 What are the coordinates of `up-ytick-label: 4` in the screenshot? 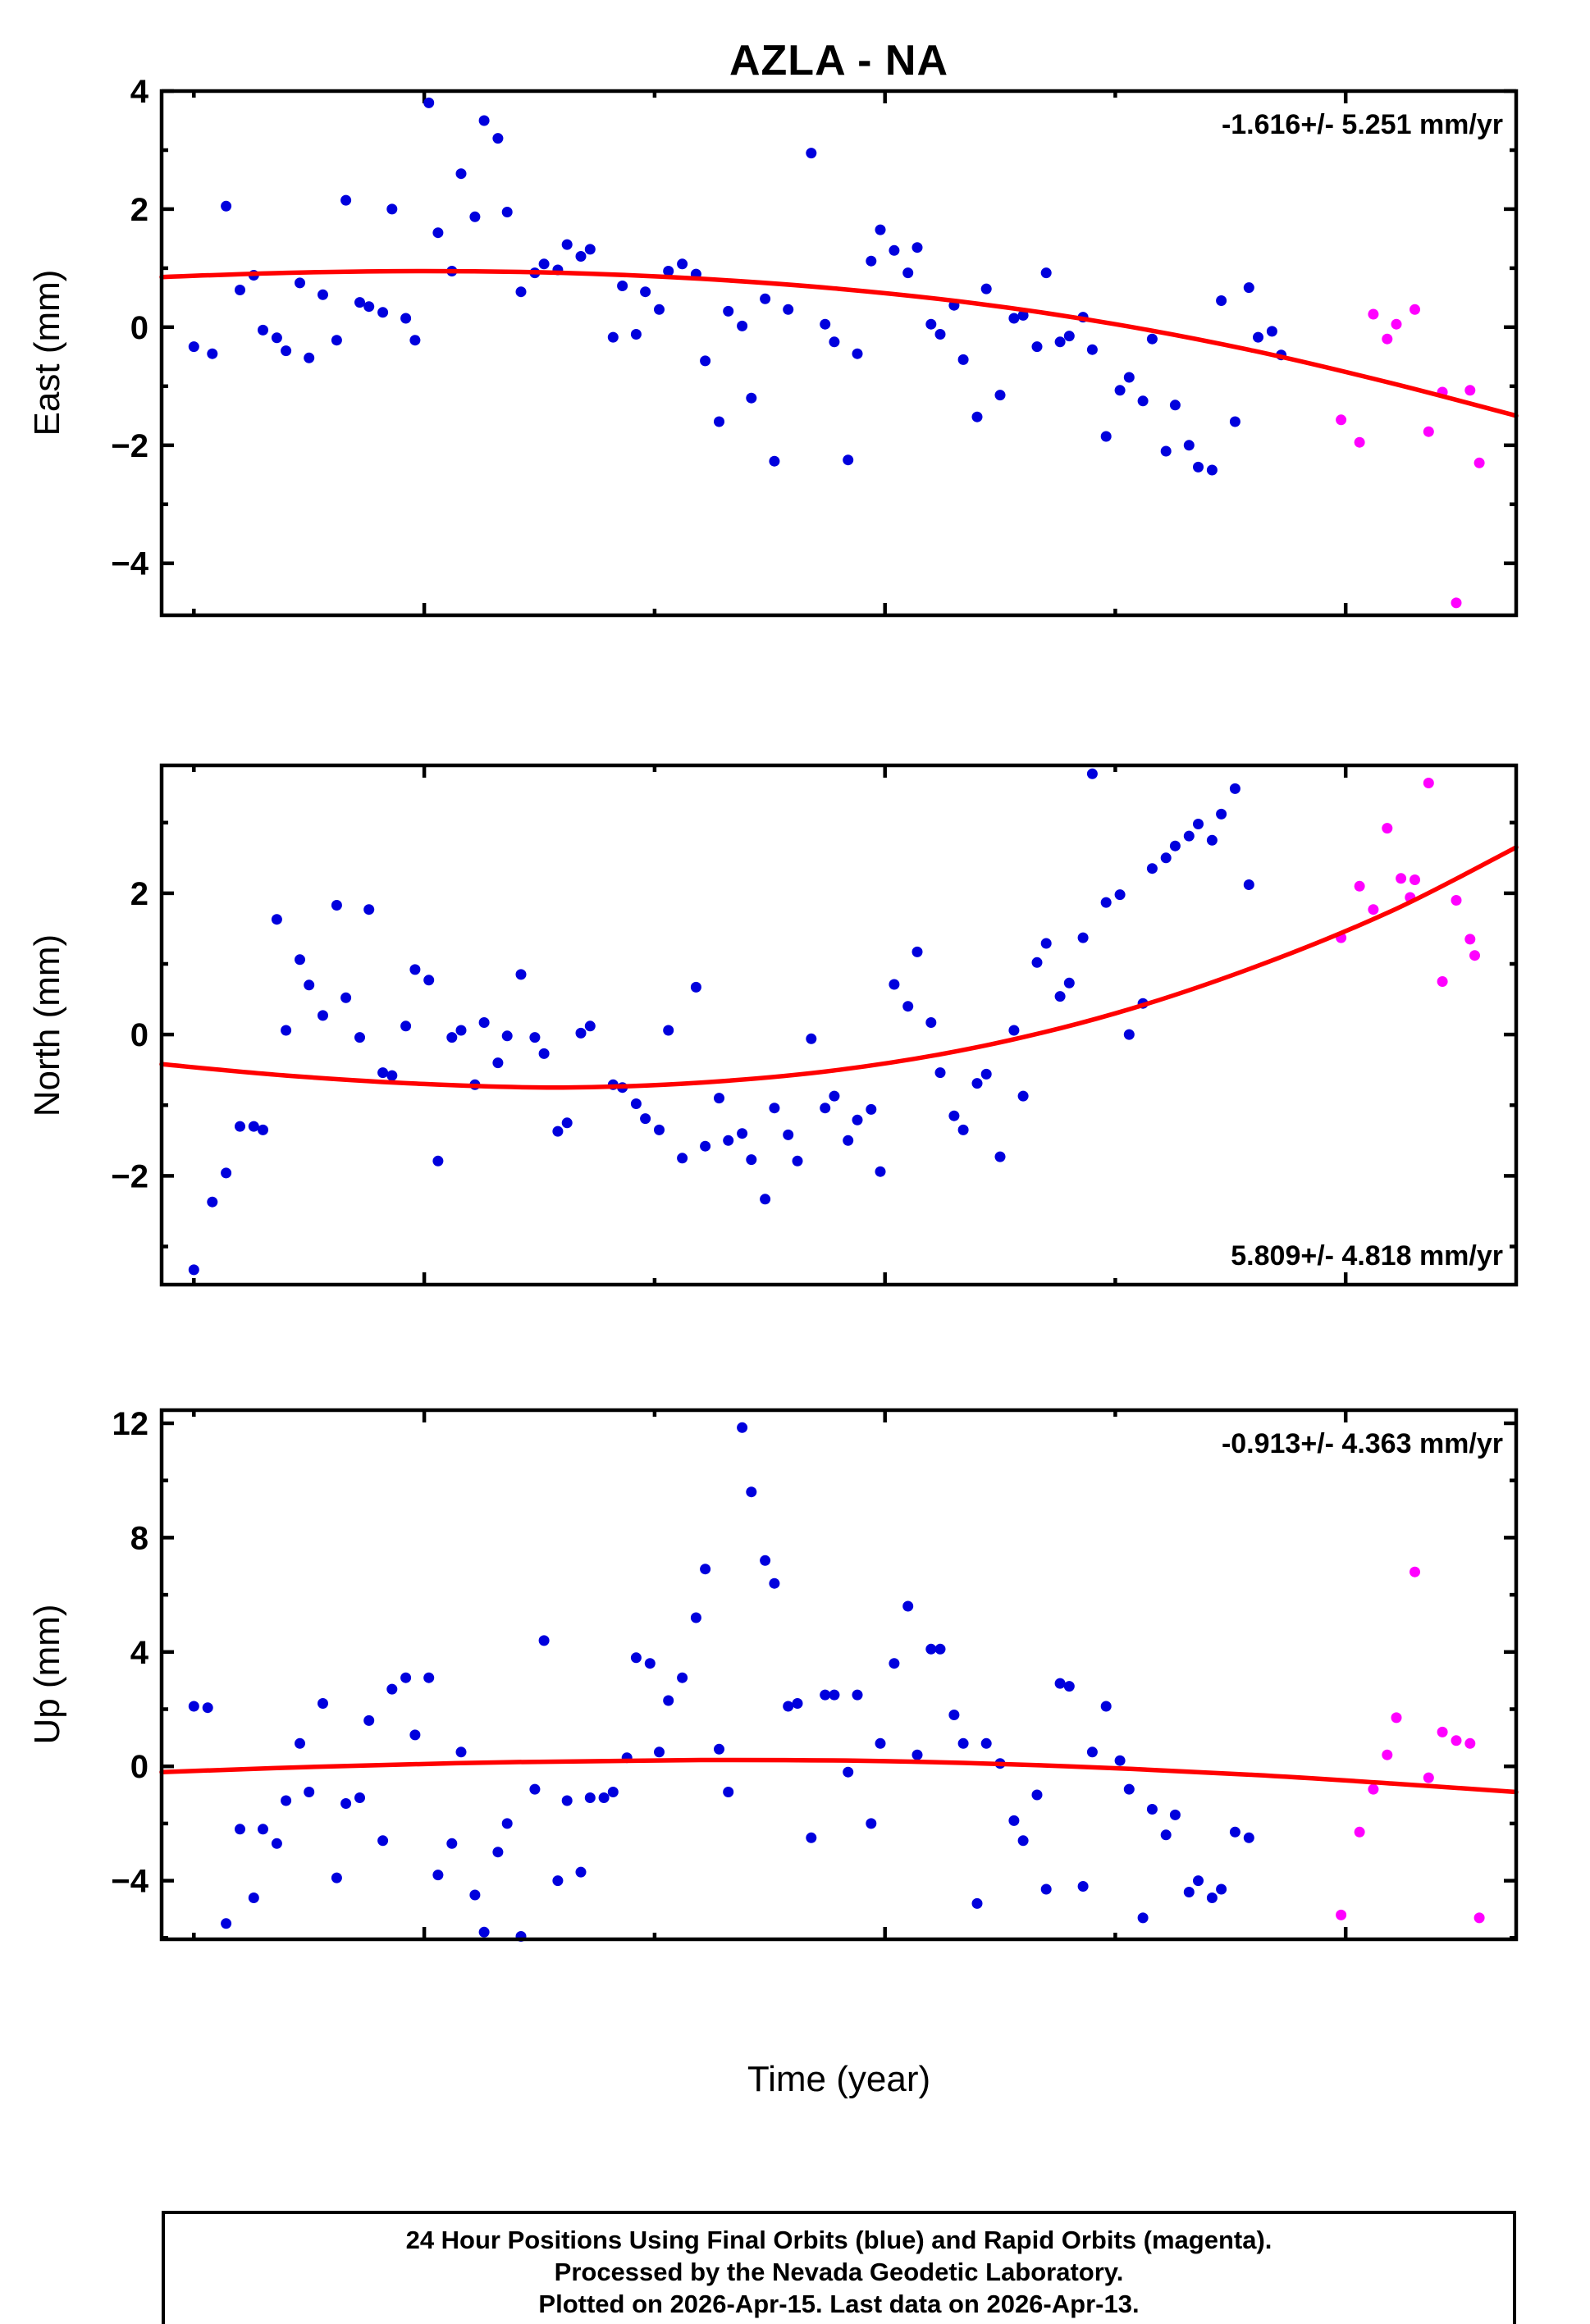 It's located at (139, 1653).